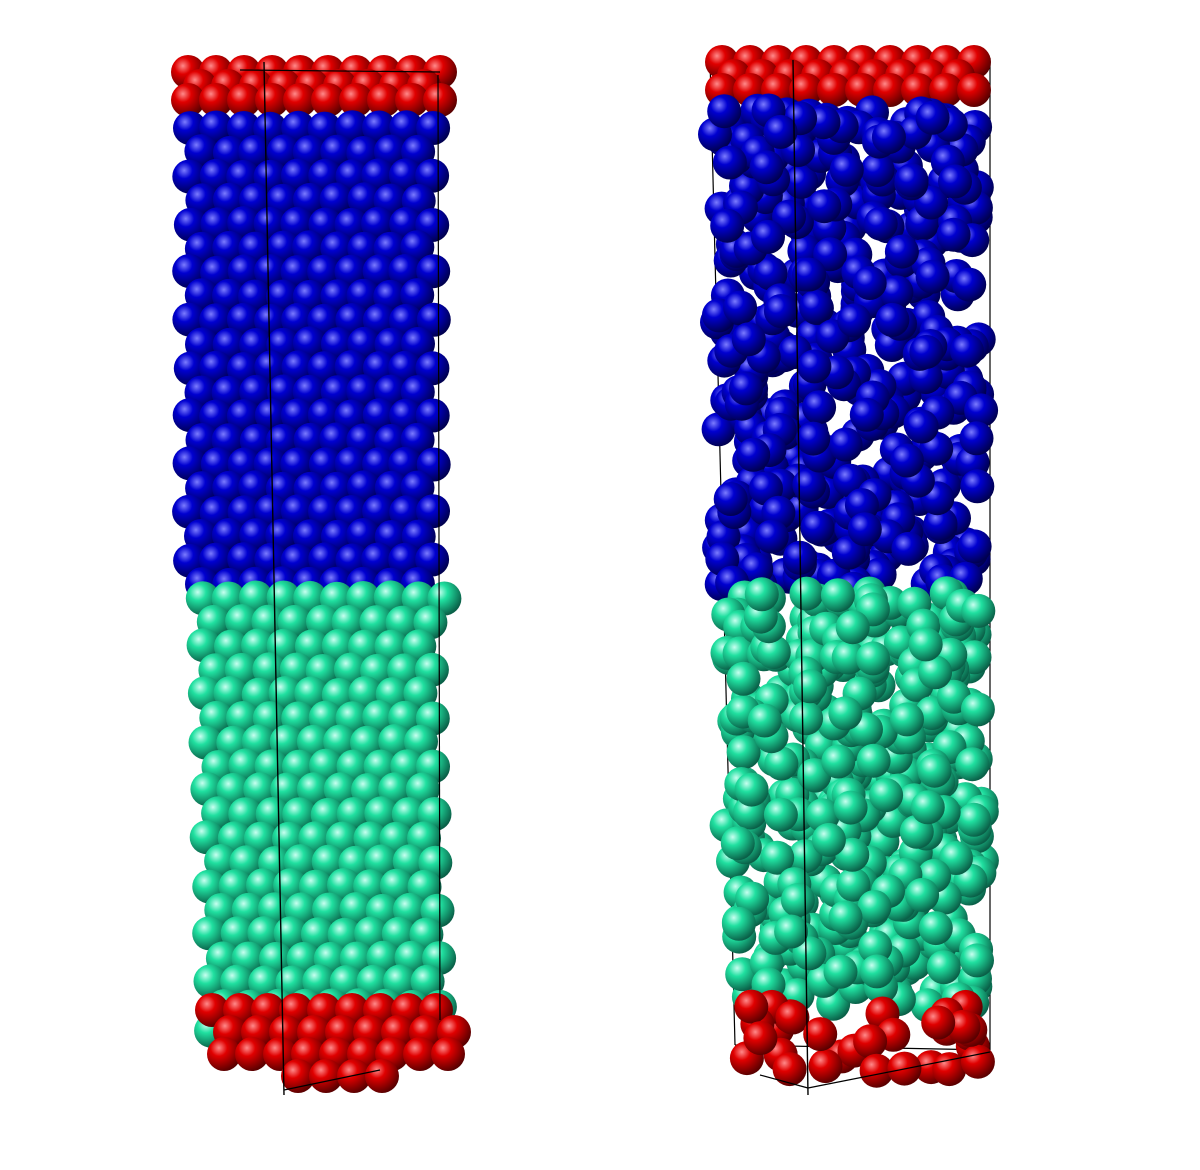 The height and width of the screenshot is (1170, 1200). I want to click on vertical-edge-line, so click(439, 547).